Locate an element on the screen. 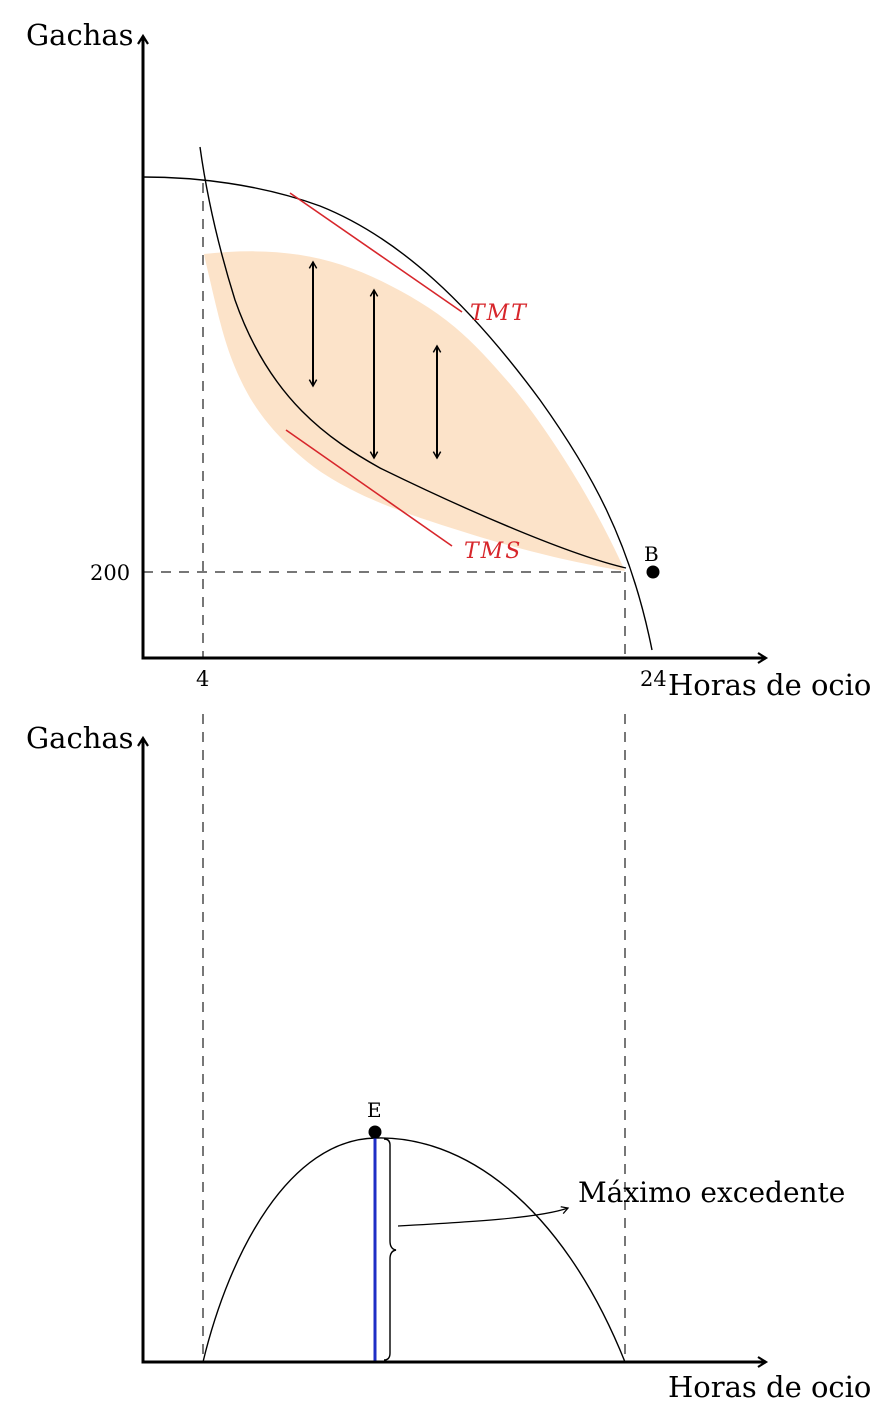 The height and width of the screenshot is (1403, 879). tmt-tangent-line is located at coordinates (376, 252).